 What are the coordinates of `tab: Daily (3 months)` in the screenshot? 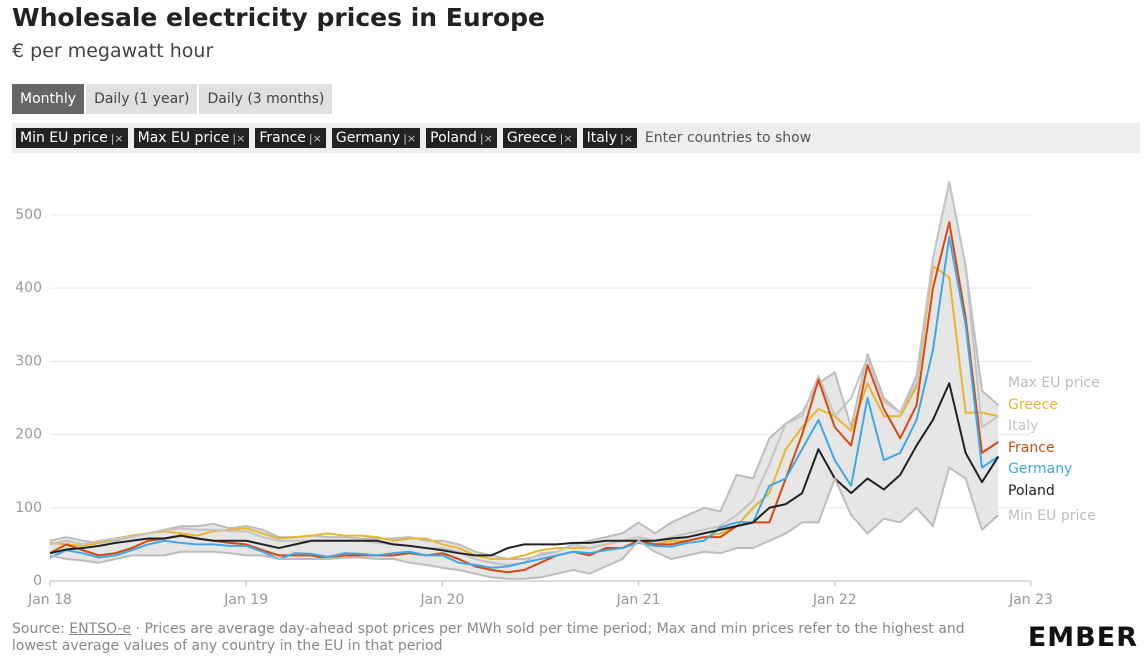 It's located at (266, 99).